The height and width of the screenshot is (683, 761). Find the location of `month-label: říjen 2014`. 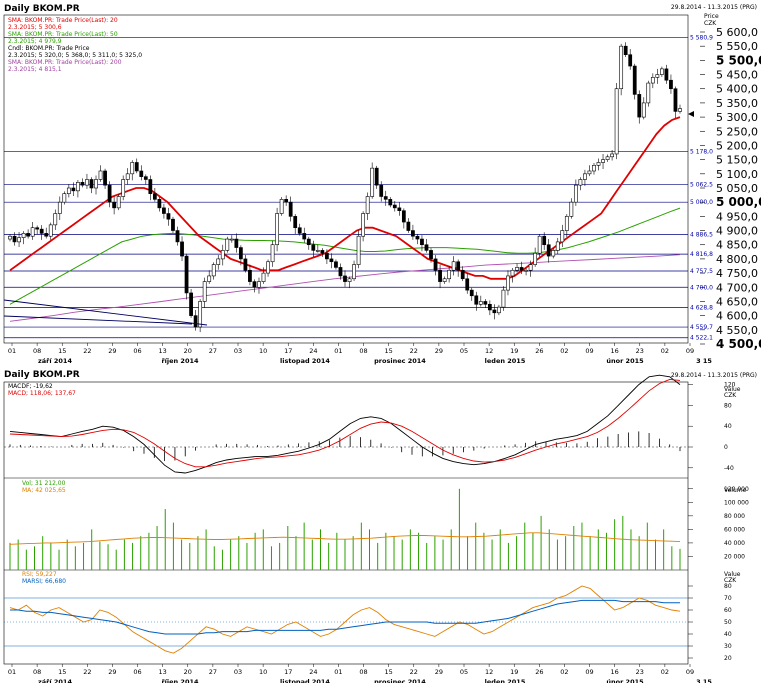

month-label: říjen 2014 is located at coordinates (180, 680).